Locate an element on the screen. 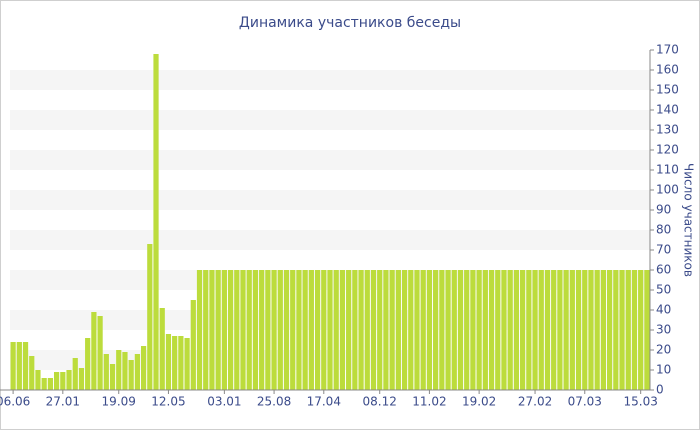  x-tick-label: 25.08 is located at coordinates (274, 402).